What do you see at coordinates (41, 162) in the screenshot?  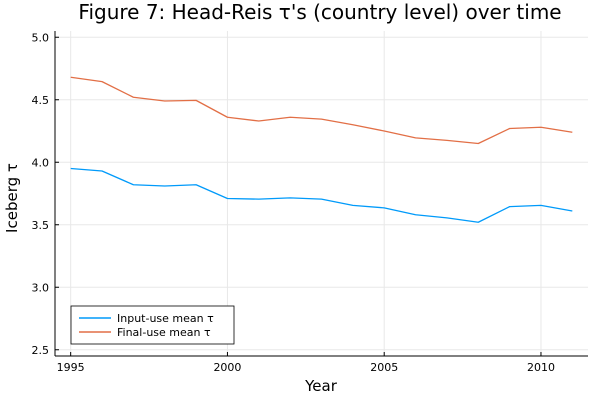 I see `y-tick-label: 4.0` at bounding box center [41, 162].